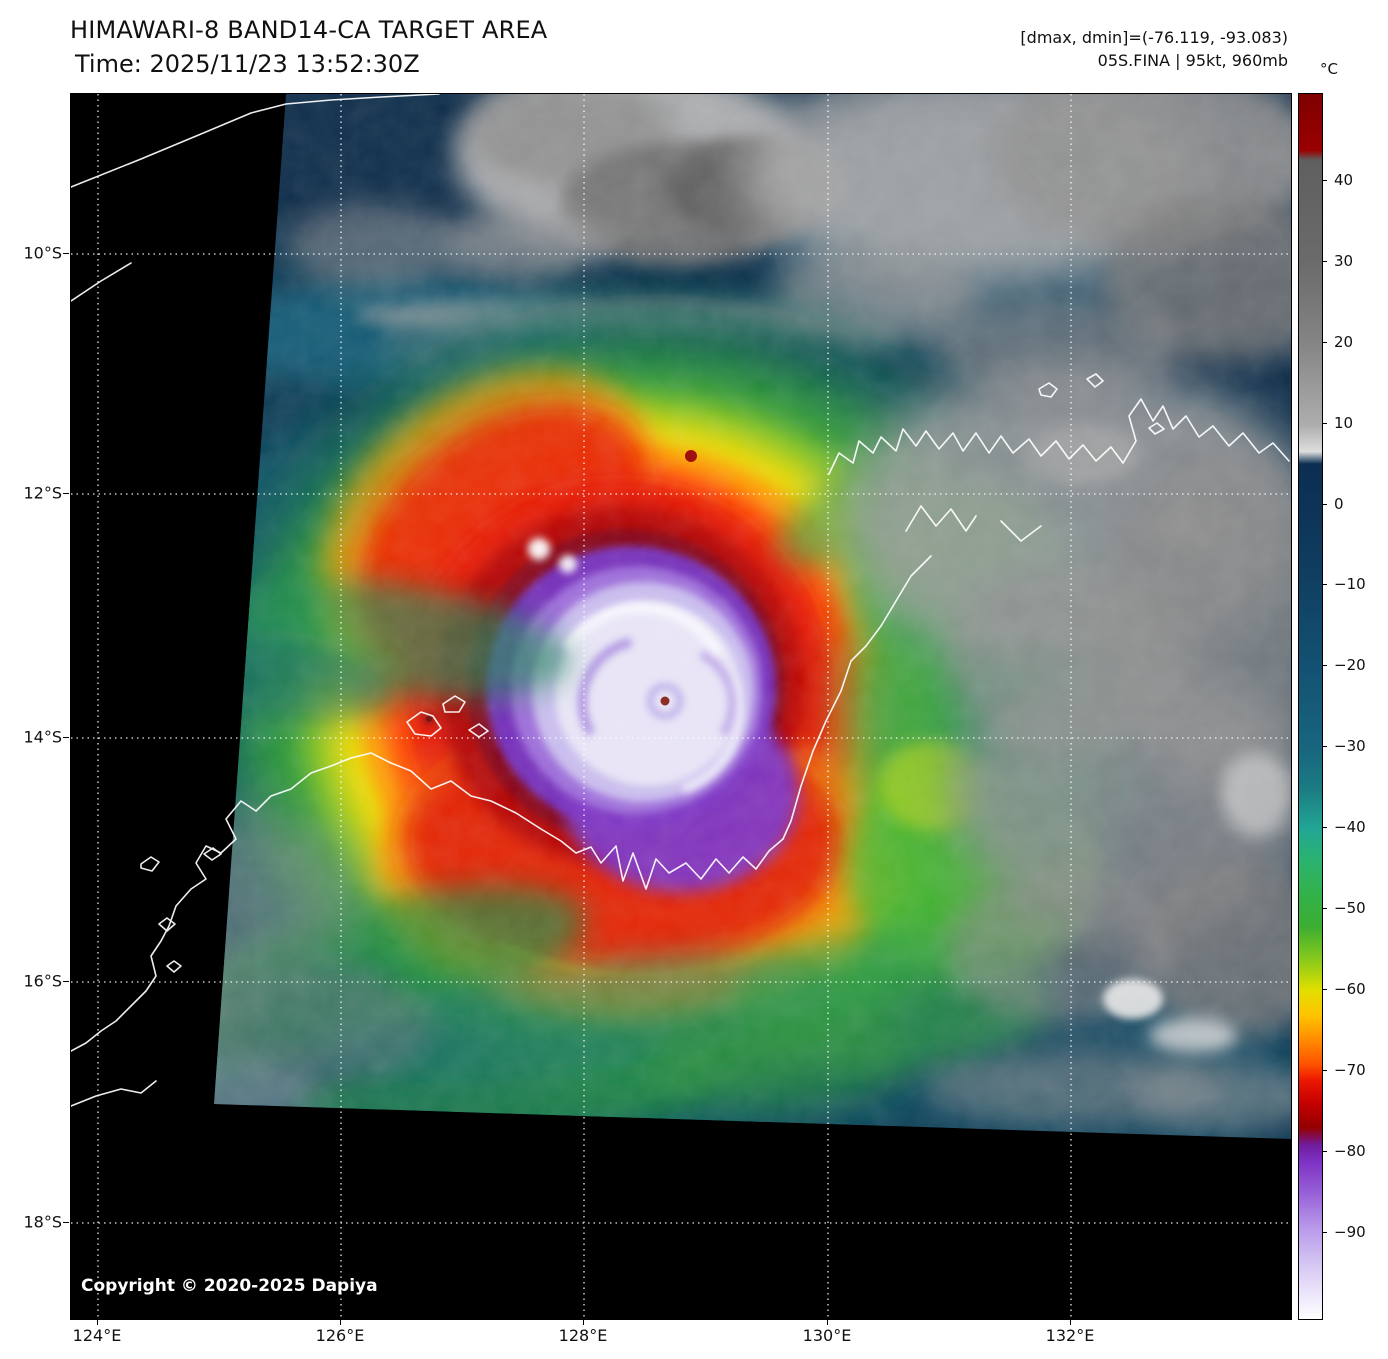 The width and height of the screenshot is (1388, 1359). Describe the element at coordinates (229, 1286) in the screenshot. I see `copyright-label: Copyright © 2020-2025 Dapiya` at that location.